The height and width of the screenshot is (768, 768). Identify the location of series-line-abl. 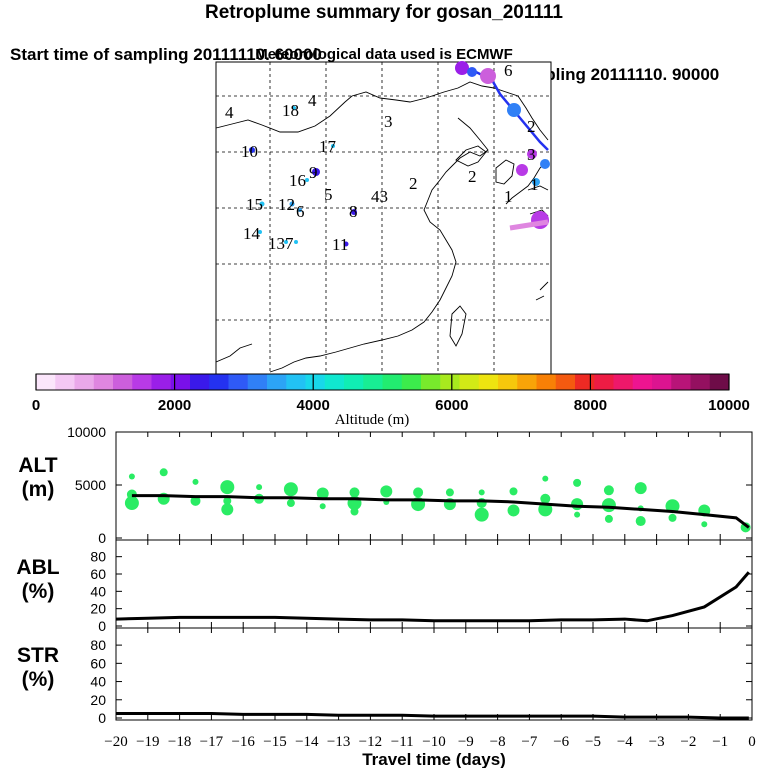
(432, 597).